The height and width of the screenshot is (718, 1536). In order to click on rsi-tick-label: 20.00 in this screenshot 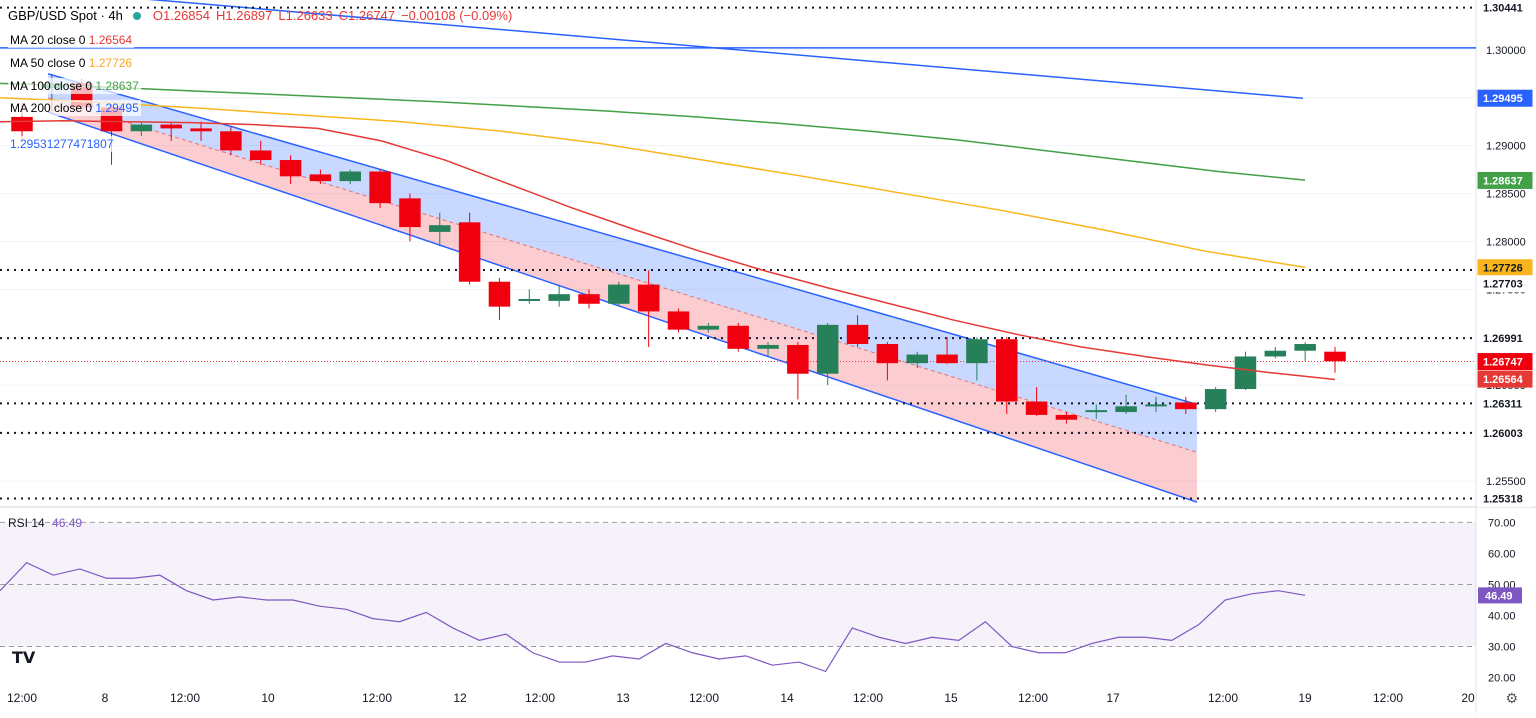, I will do `click(1502, 679)`.